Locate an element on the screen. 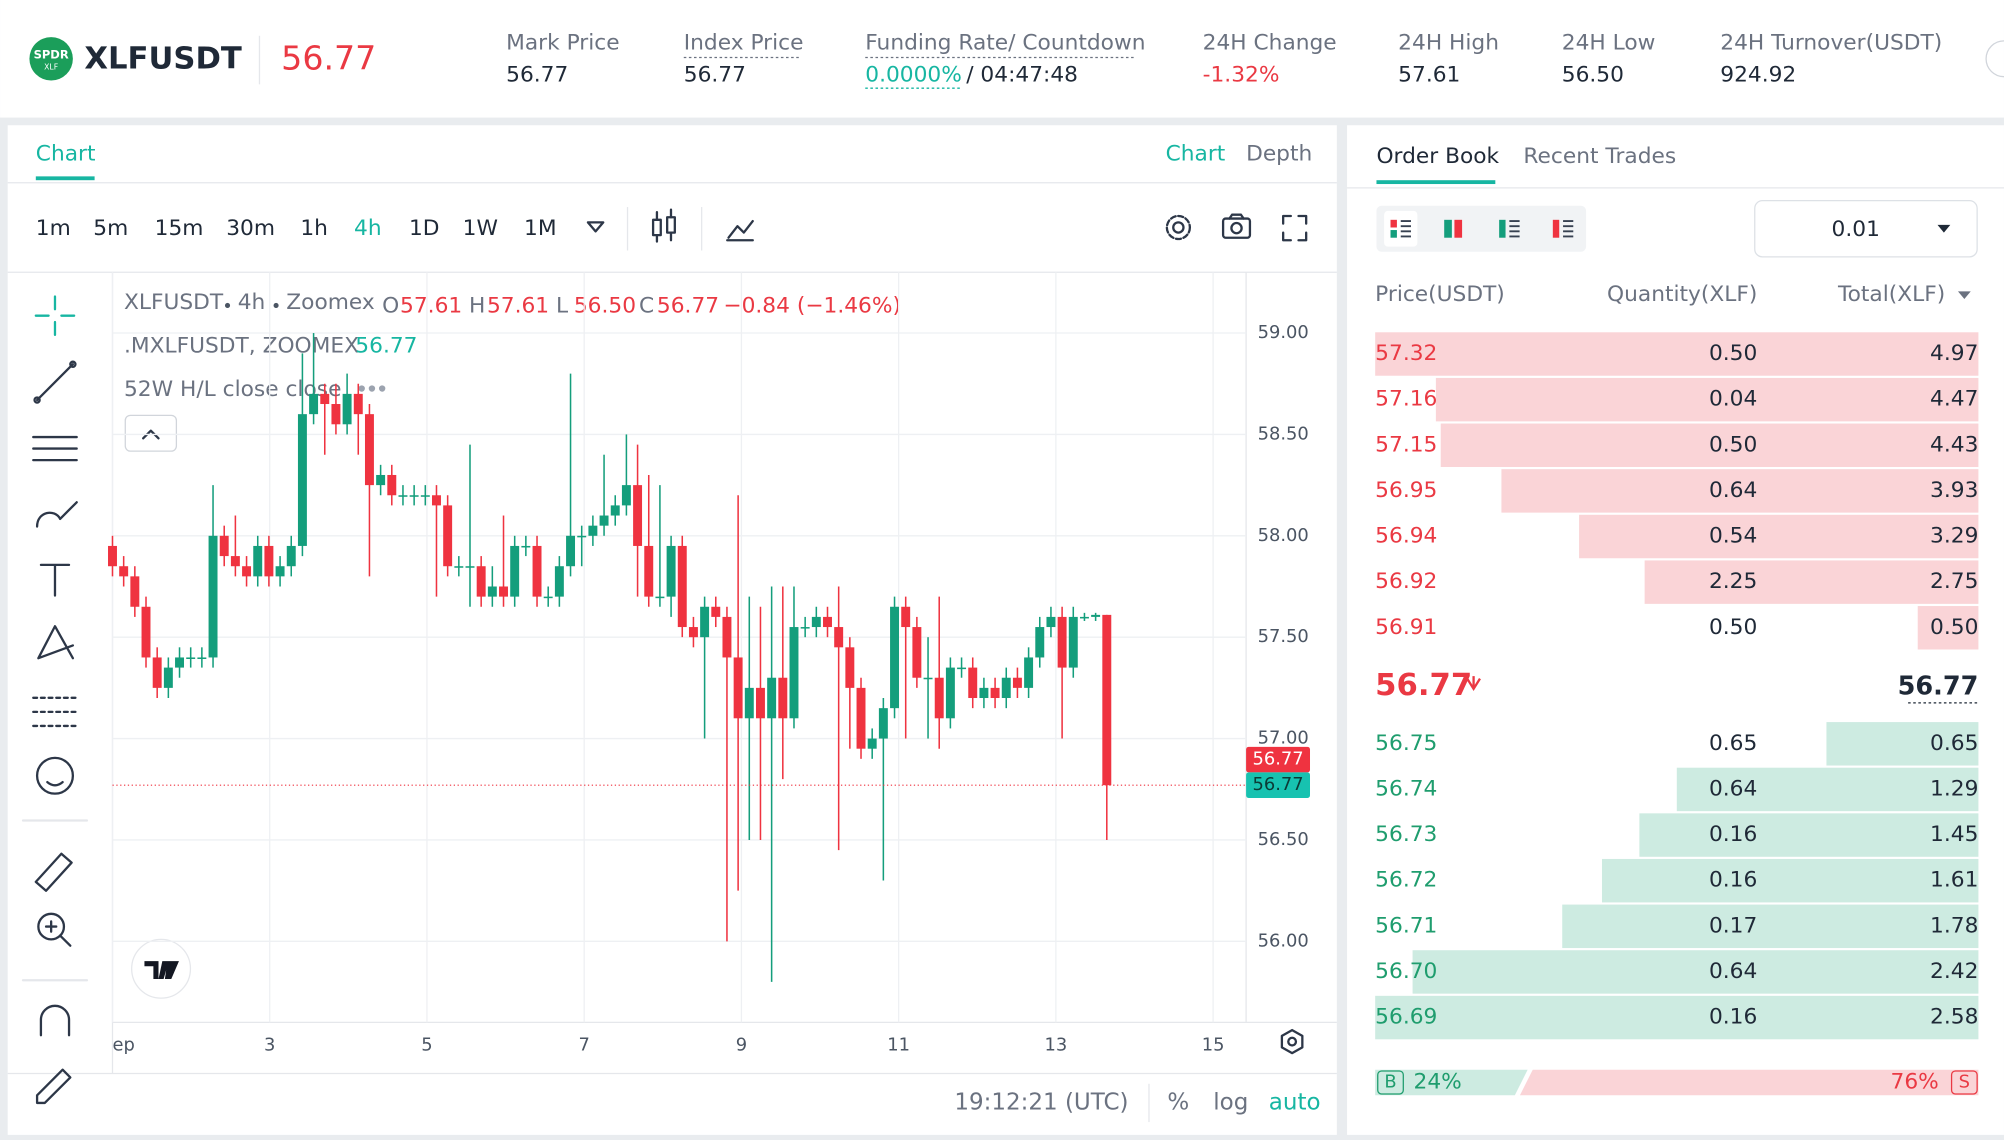  view-icons is located at coordinates (1482, 228).